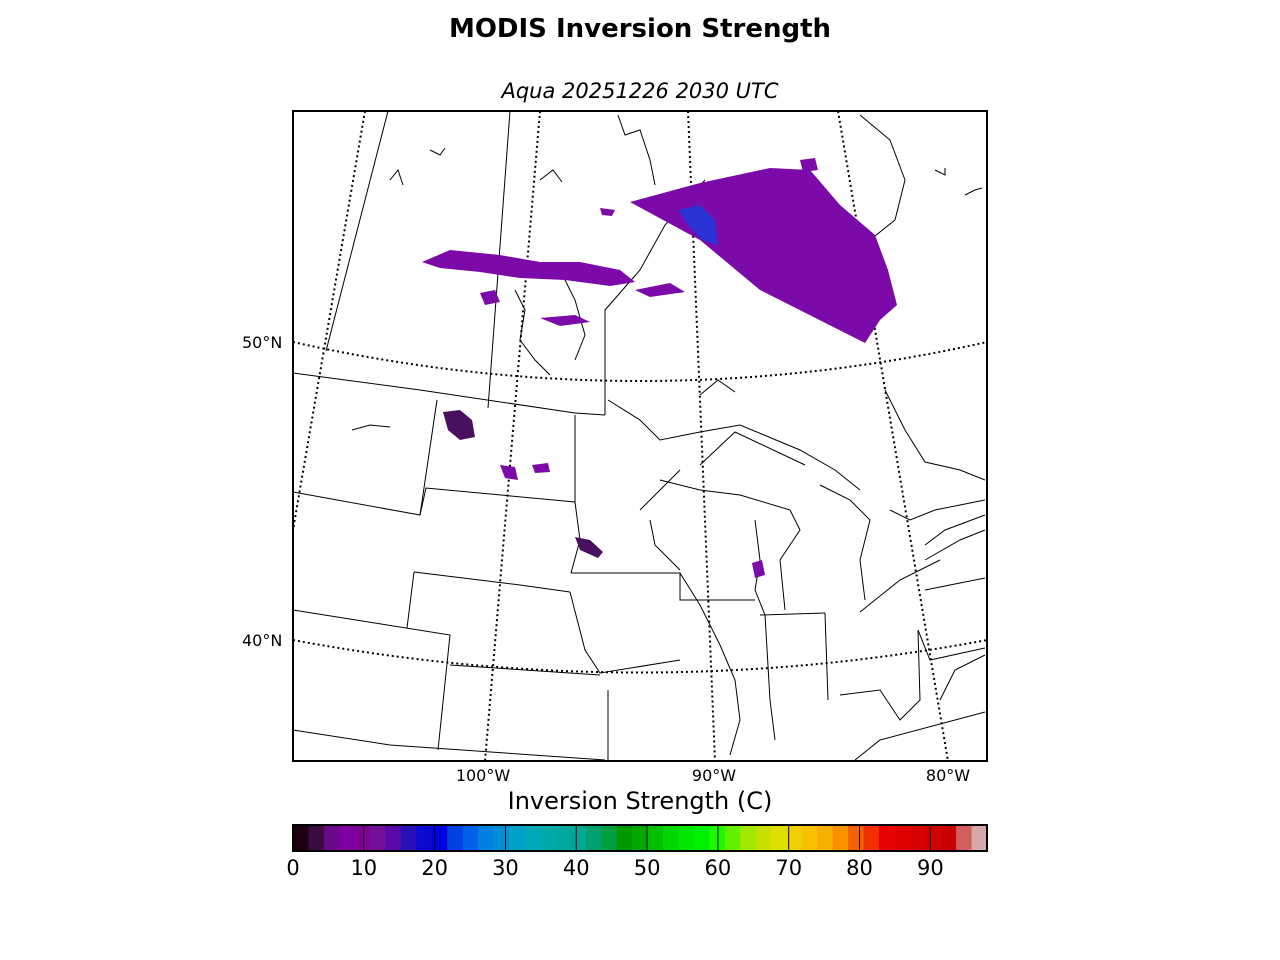 Image resolution: width=1280 pixels, height=960 pixels. I want to click on colorbar, so click(640, 838).